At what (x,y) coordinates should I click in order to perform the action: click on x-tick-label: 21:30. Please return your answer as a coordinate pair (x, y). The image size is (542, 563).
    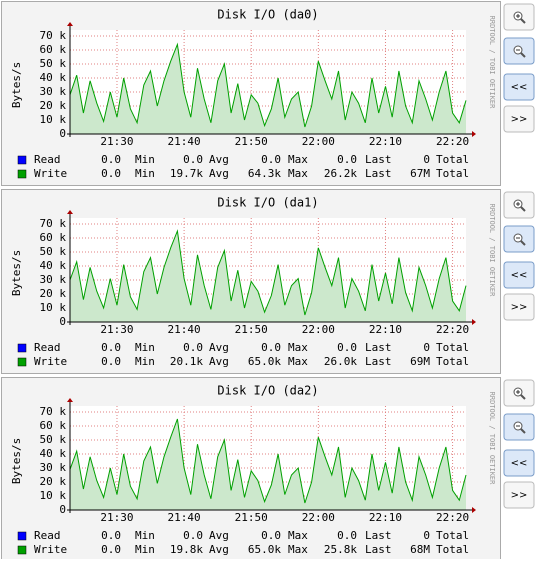
    Looking at the image, I should click on (116, 517).